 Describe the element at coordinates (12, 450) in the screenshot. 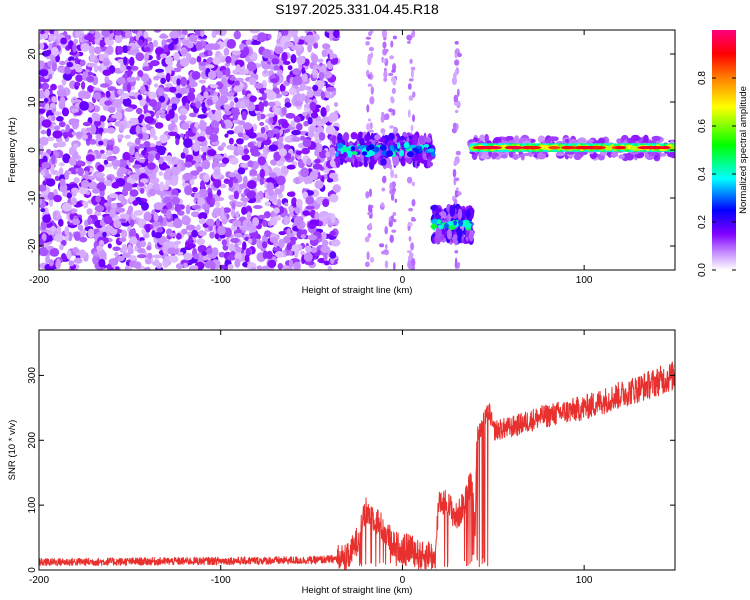

I see `snr-y-axis-label: SNR (10 * v/v)` at that location.